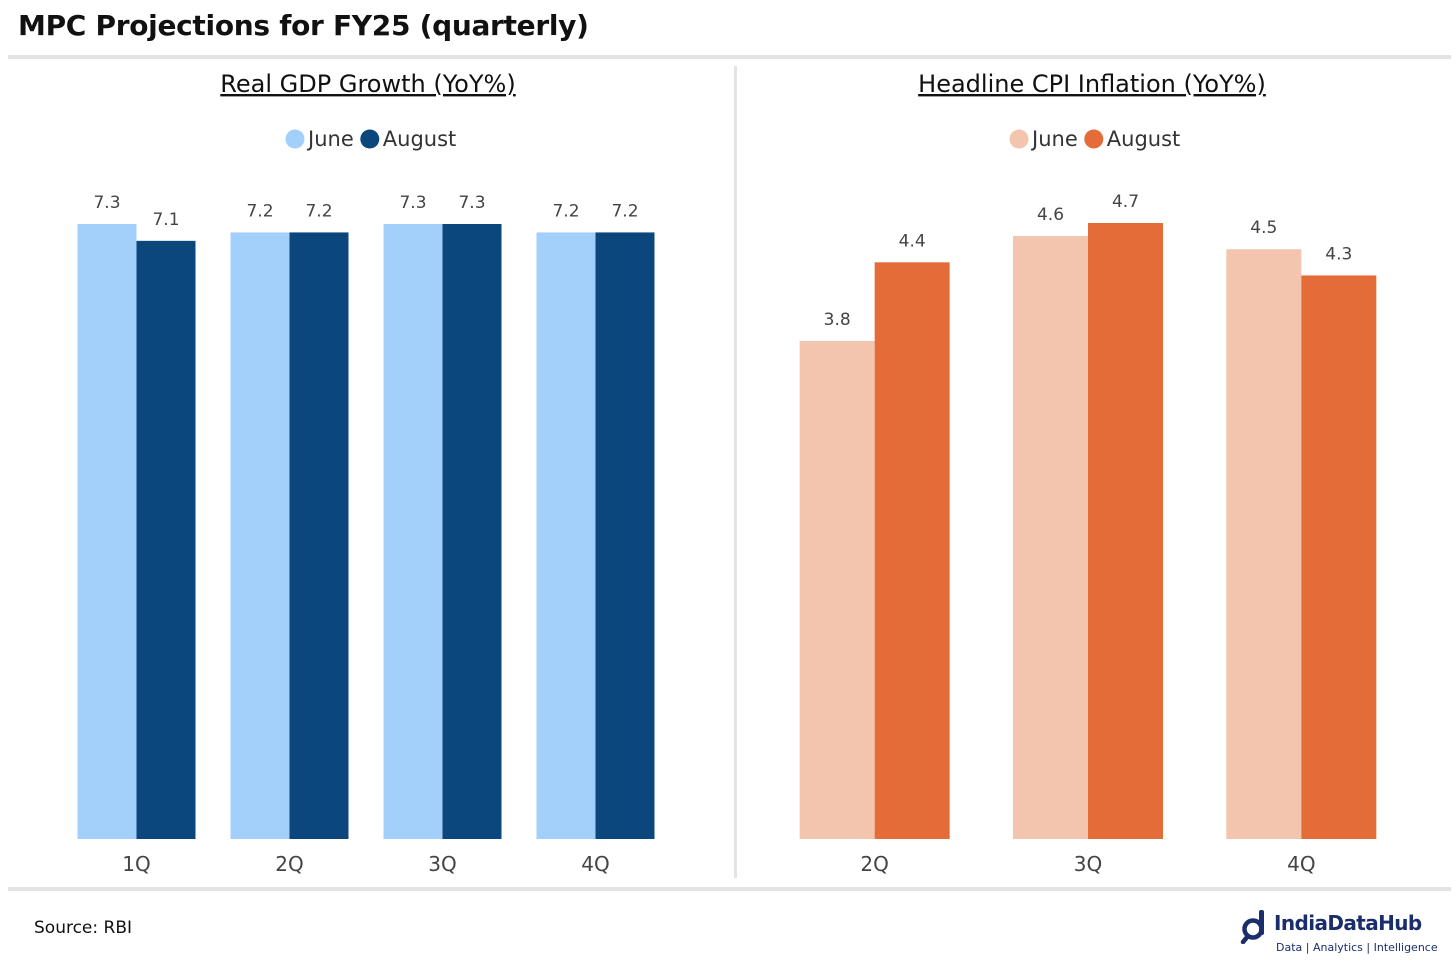 The width and height of the screenshot is (1456, 963). Describe the element at coordinates (1144, 139) in the screenshot. I see `cpi-legend-august-label: August` at that location.